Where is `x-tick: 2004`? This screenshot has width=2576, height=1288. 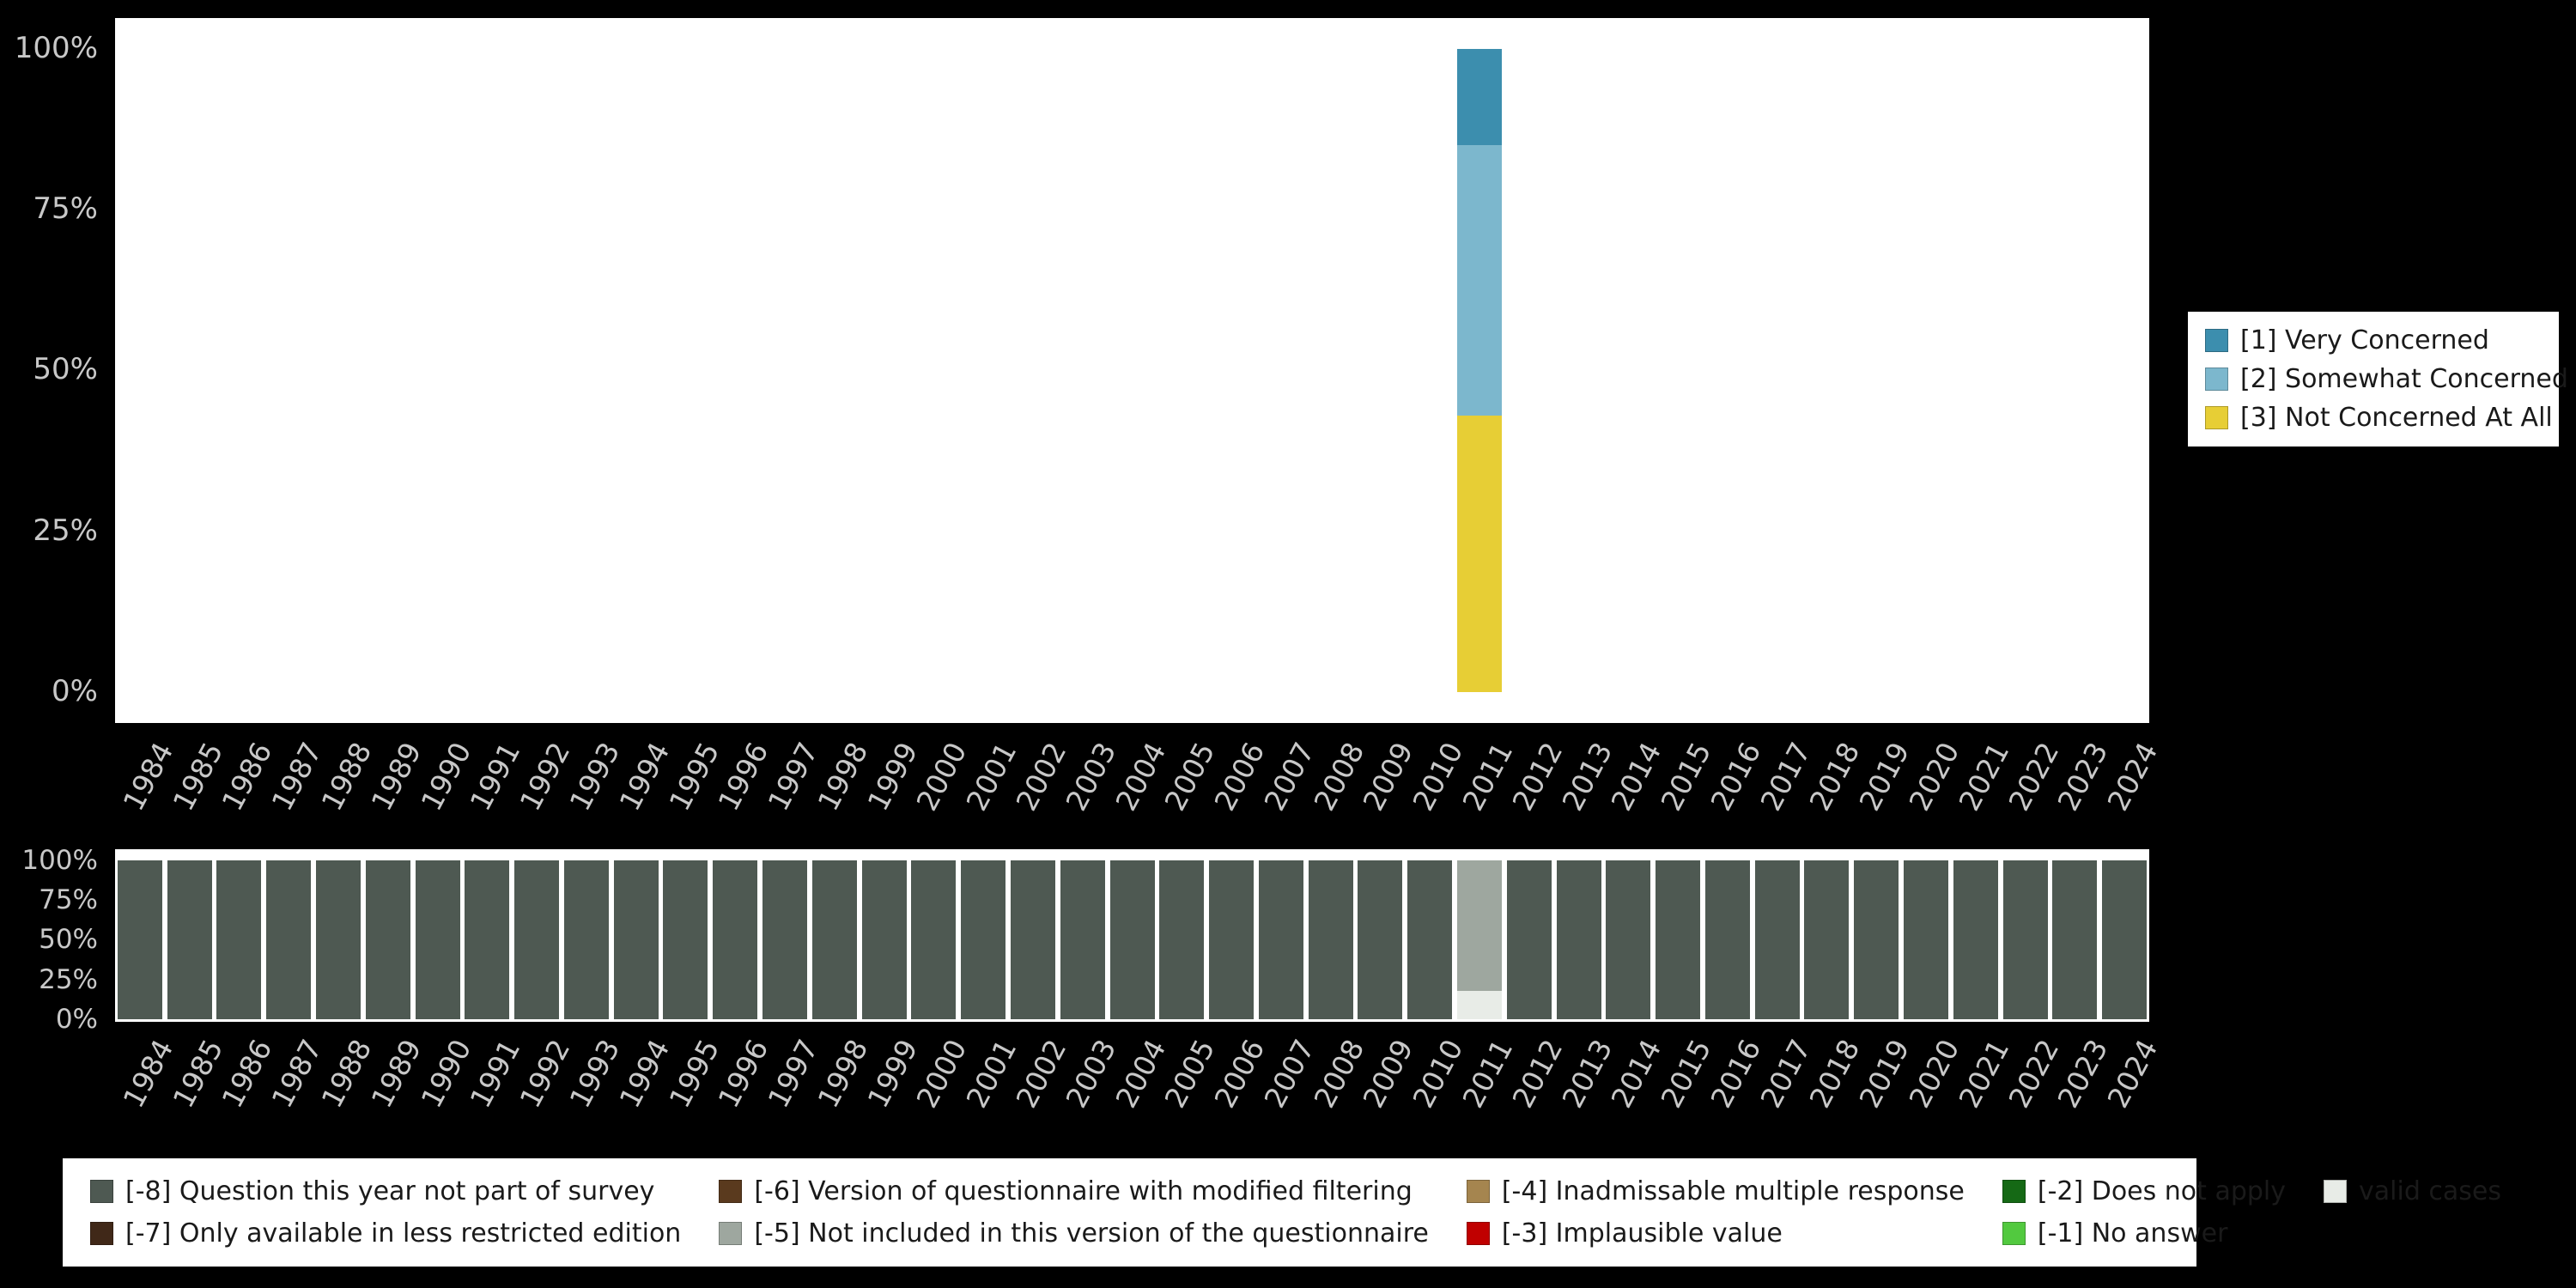 x-tick: 2004 is located at coordinates (1140, 792).